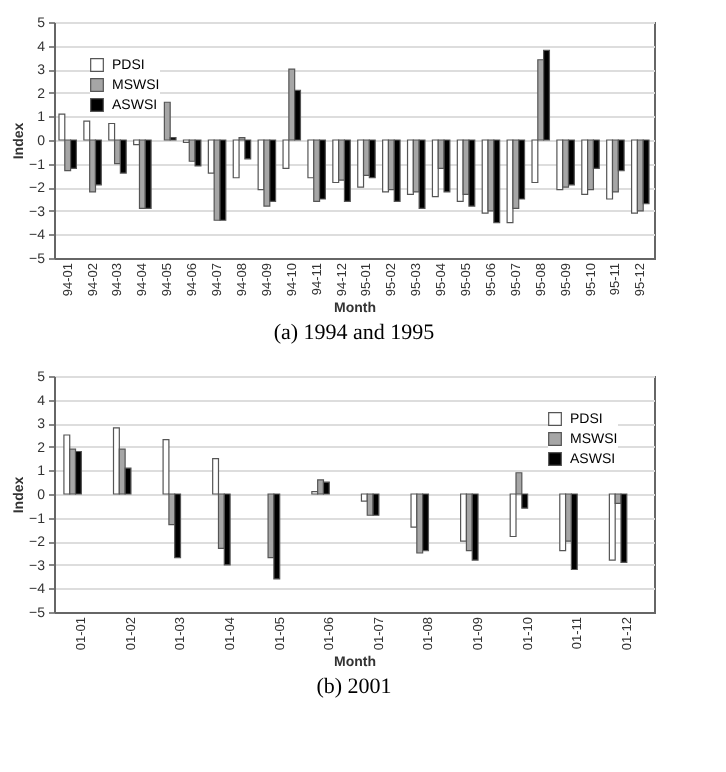 This screenshot has width=726, height=772. What do you see at coordinates (354, 687) in the screenshot?
I see `text: (b) 2001` at bounding box center [354, 687].